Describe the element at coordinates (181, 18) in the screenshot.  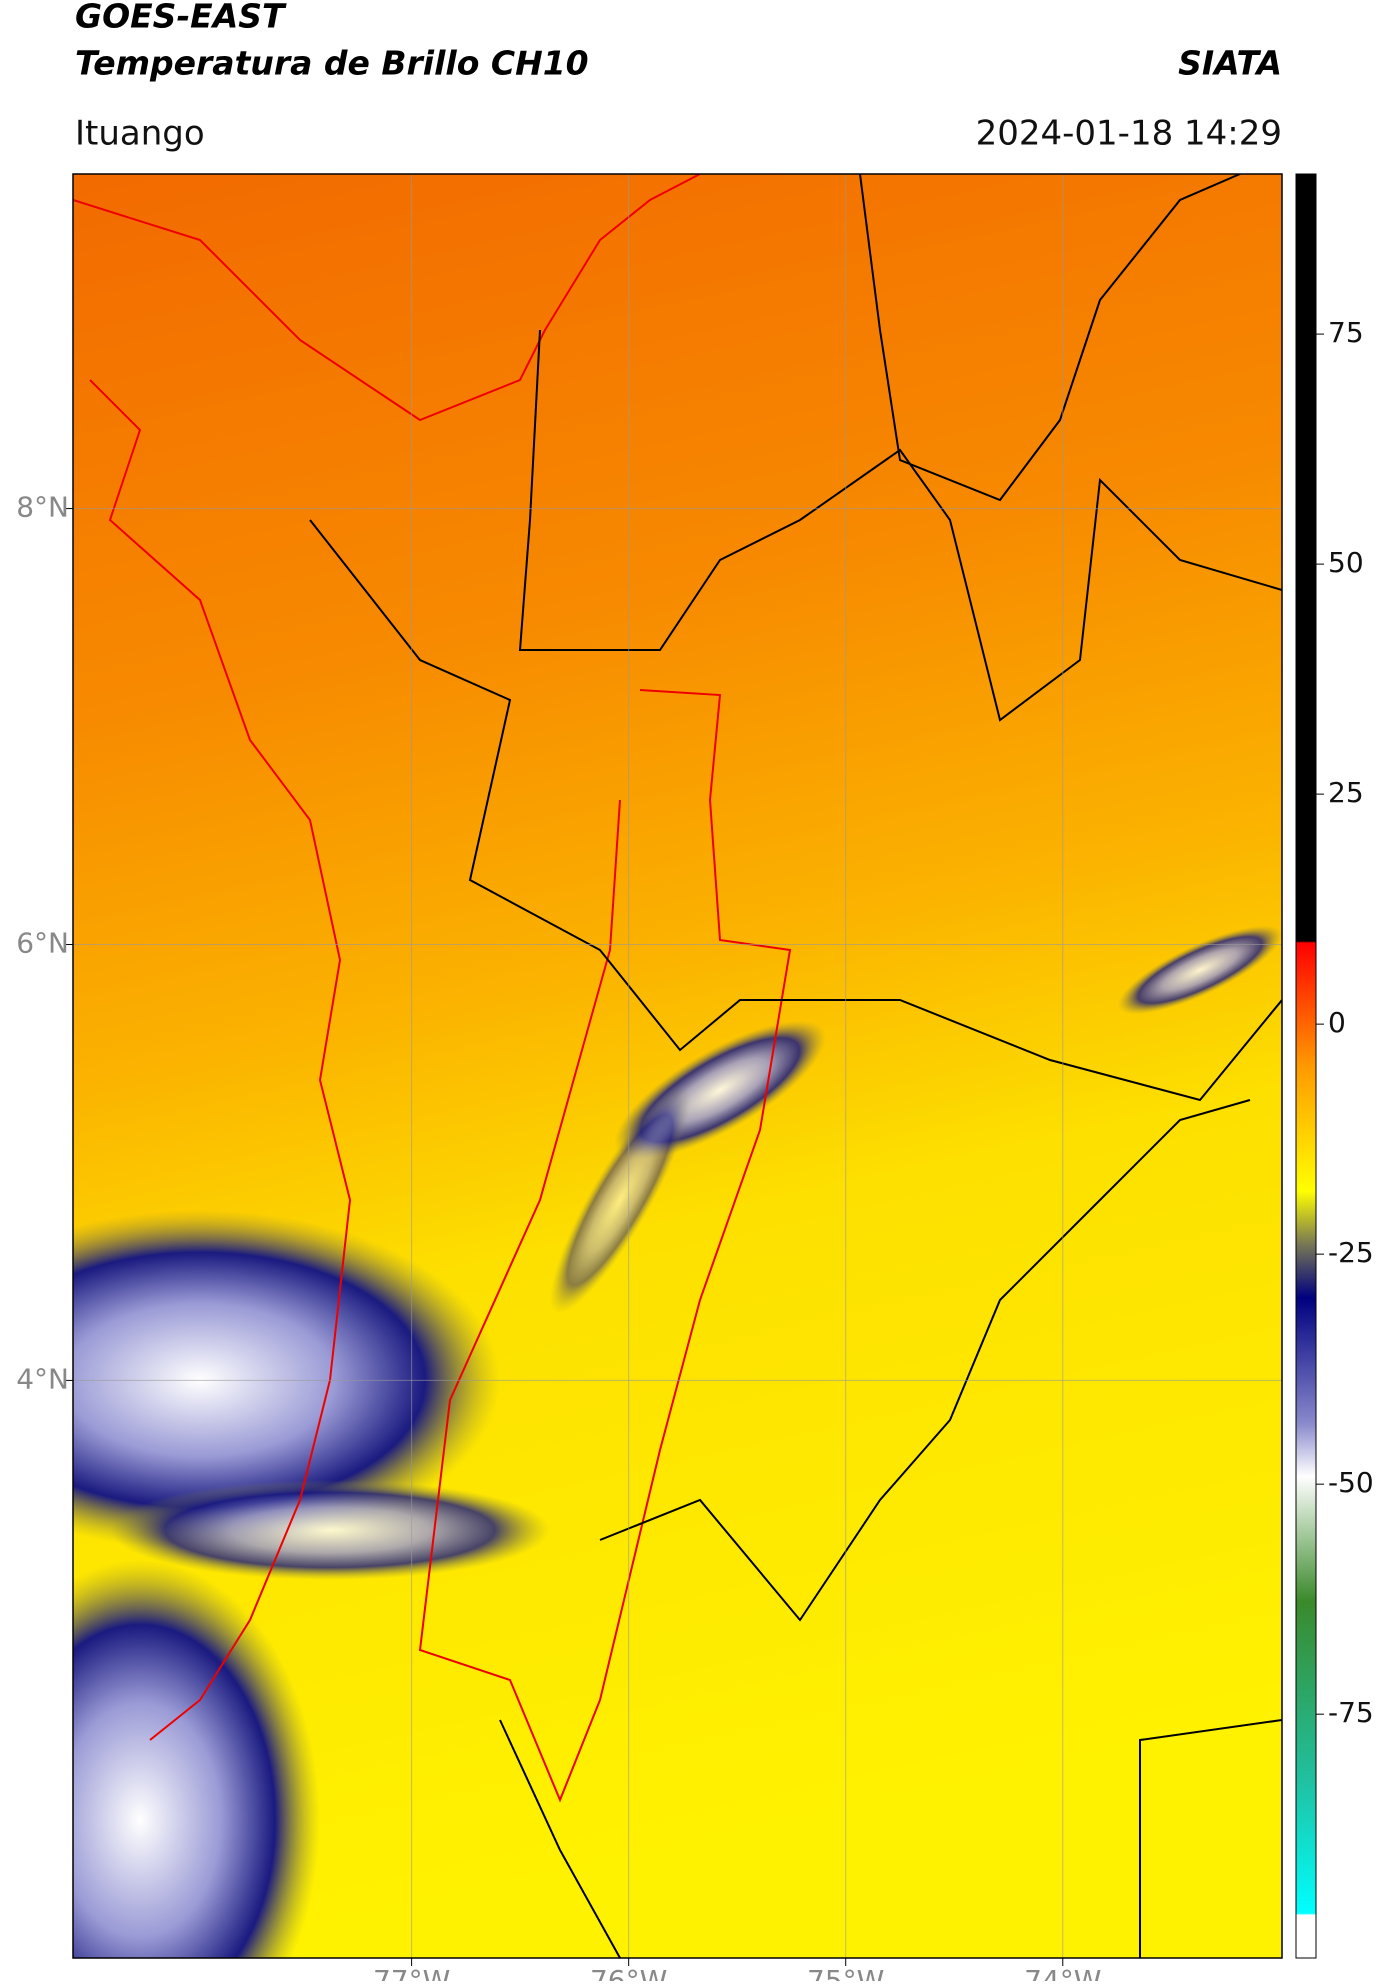
I see `title: GOES-EAST` at that location.